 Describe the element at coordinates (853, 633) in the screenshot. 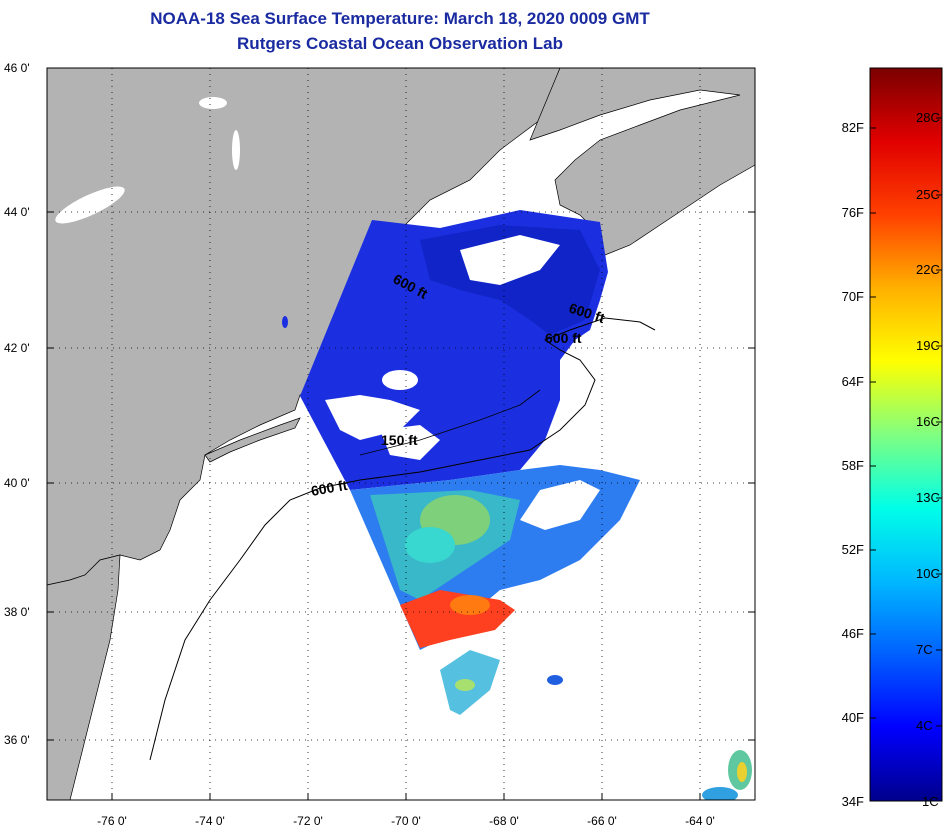

I see `colorbar-f-label: 46F` at that location.